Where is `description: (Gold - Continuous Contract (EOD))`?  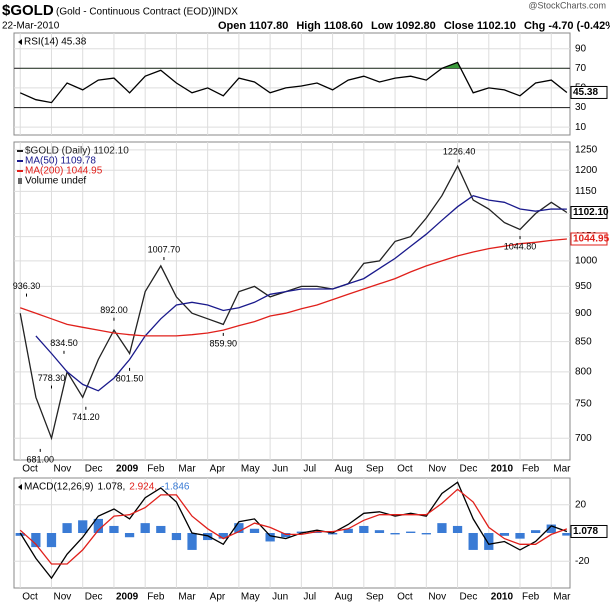 description: (Gold - Continuous Contract (EOD)) is located at coordinates (135, 12).